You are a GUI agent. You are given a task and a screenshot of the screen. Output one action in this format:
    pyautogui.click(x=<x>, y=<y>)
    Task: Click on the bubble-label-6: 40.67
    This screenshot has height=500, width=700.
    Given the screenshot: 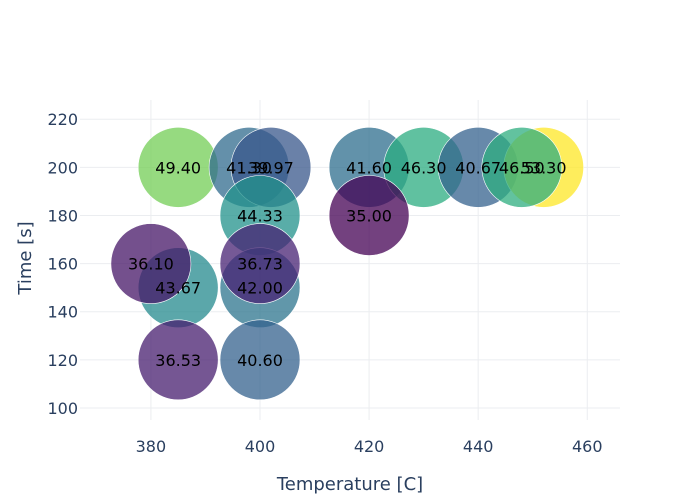 What is the action you would take?
    pyautogui.click(x=478, y=167)
    